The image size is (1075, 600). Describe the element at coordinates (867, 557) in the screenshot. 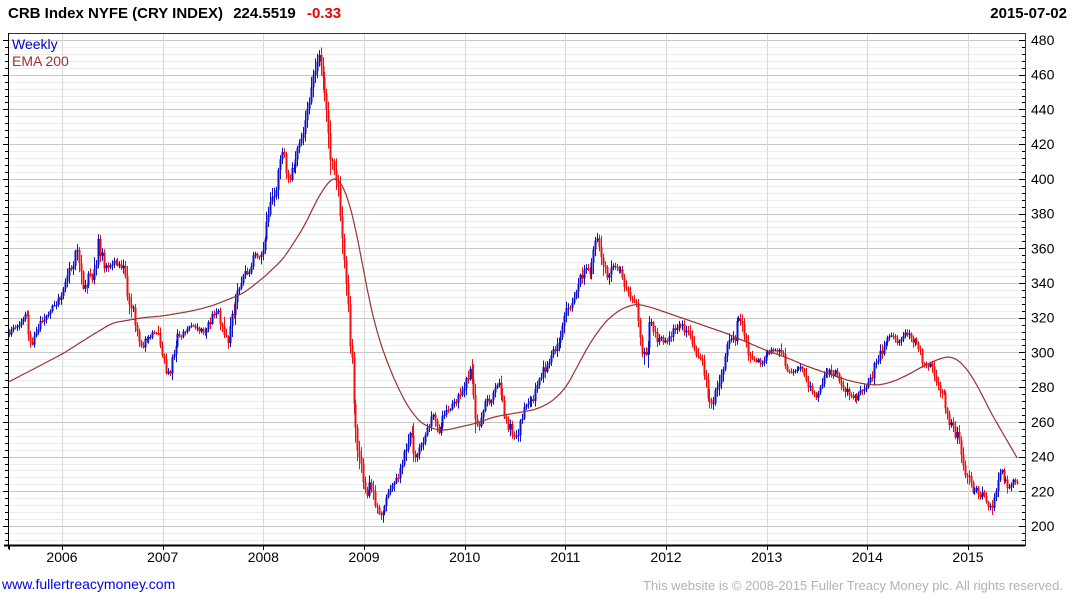

I see `svg-text: 2014` at that location.